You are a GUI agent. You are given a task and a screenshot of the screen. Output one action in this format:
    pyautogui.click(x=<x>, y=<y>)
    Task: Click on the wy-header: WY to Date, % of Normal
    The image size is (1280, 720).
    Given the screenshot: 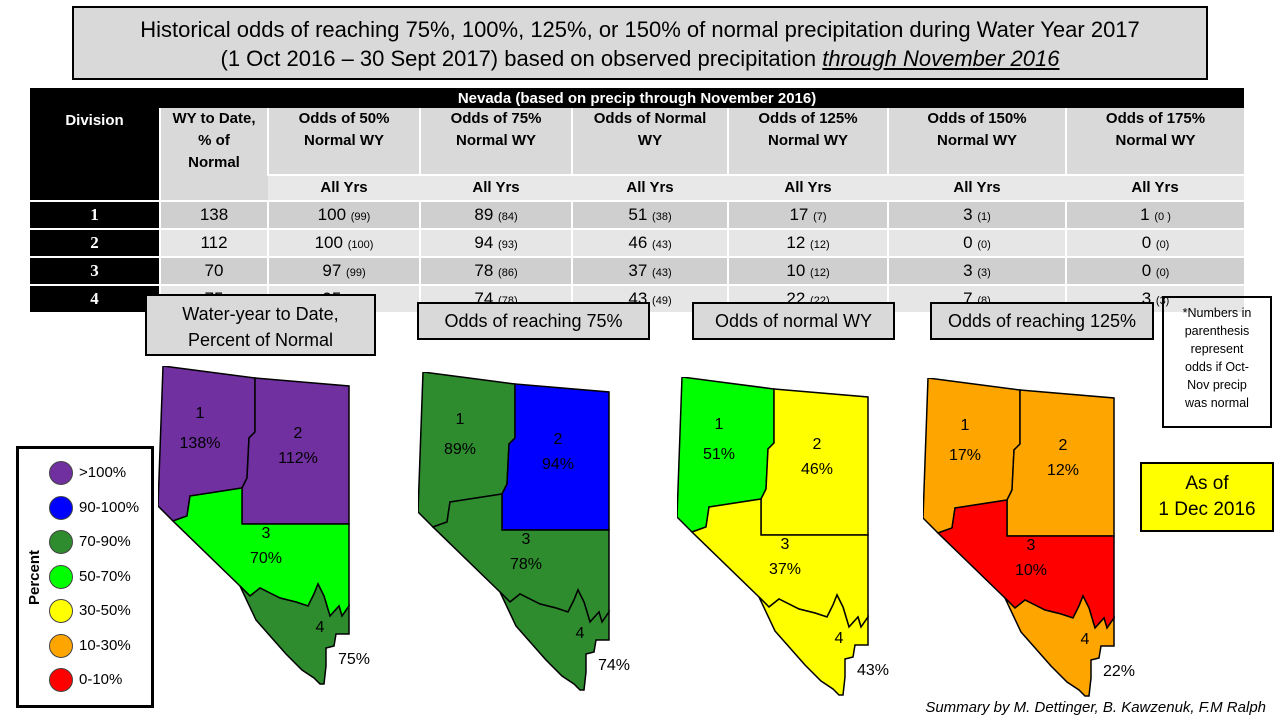 What is the action you would take?
    pyautogui.click(x=213, y=154)
    